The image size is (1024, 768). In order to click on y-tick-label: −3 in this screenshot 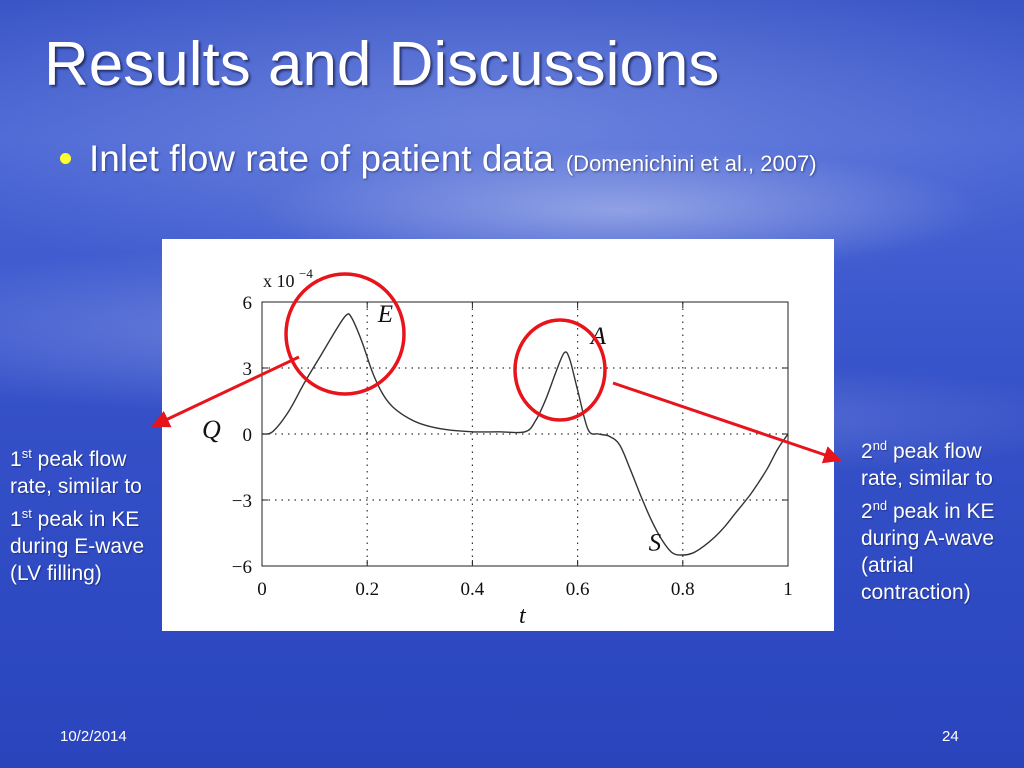, I will do `click(242, 501)`.